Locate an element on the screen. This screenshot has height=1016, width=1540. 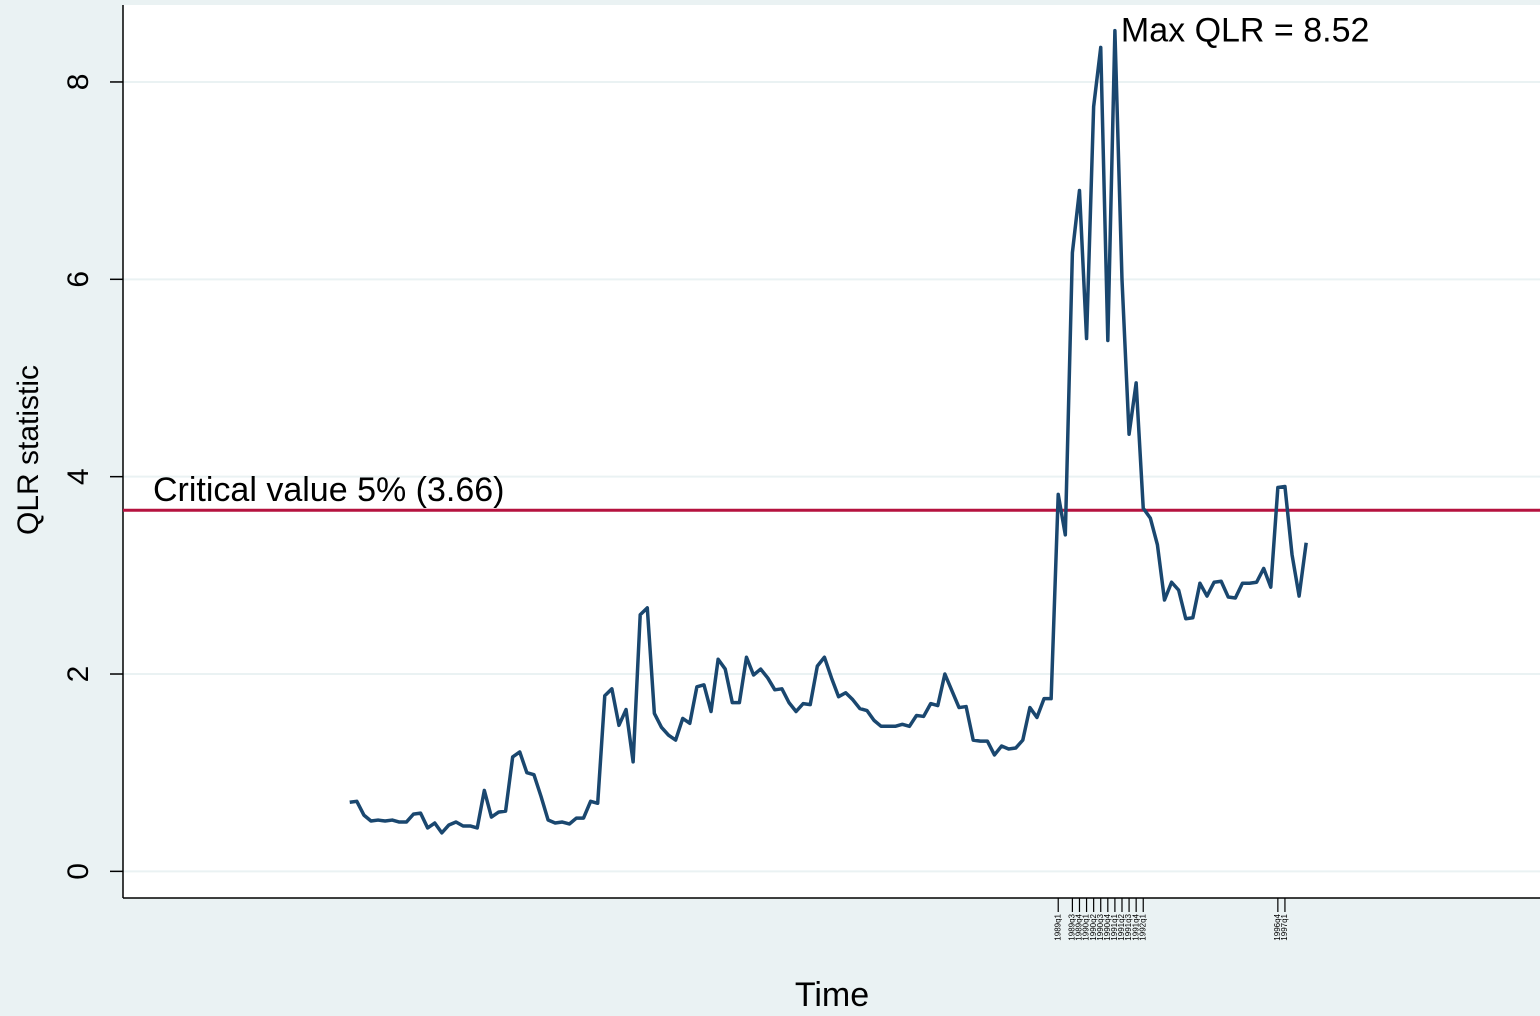
max-annotation: Max QLR = 8.52 is located at coordinates (1245, 31).